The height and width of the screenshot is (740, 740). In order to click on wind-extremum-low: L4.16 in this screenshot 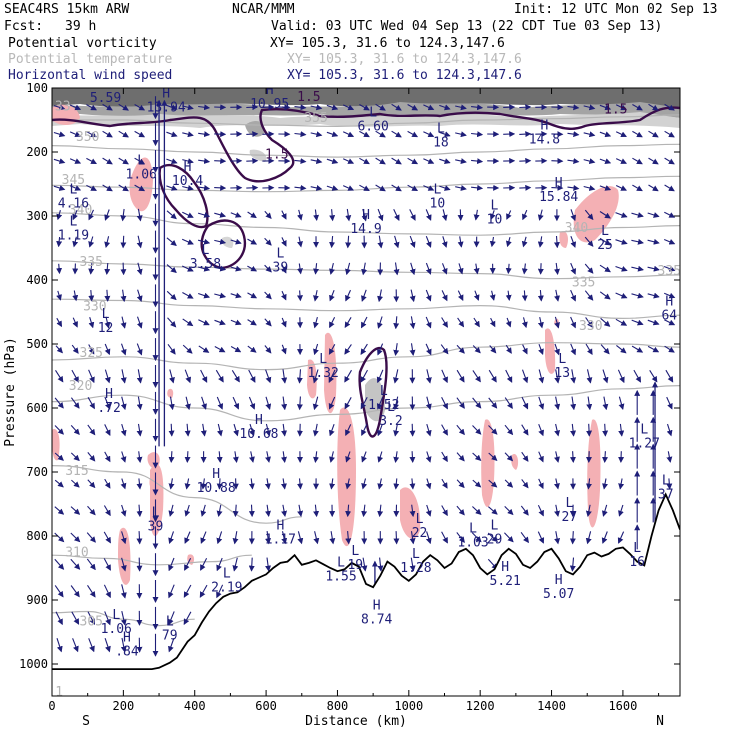, I will do `click(73, 196)`.